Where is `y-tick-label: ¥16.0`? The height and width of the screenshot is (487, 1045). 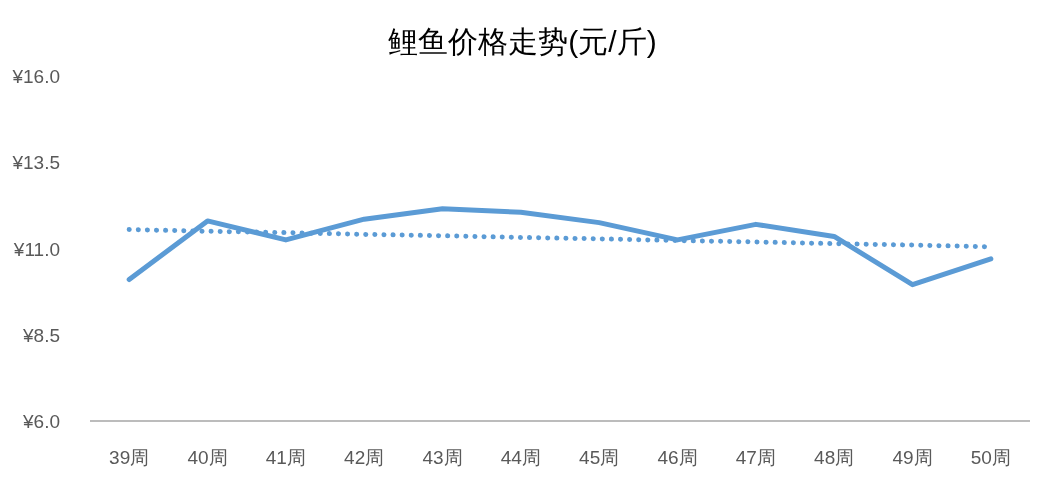 y-tick-label: ¥16.0 is located at coordinates (35, 76).